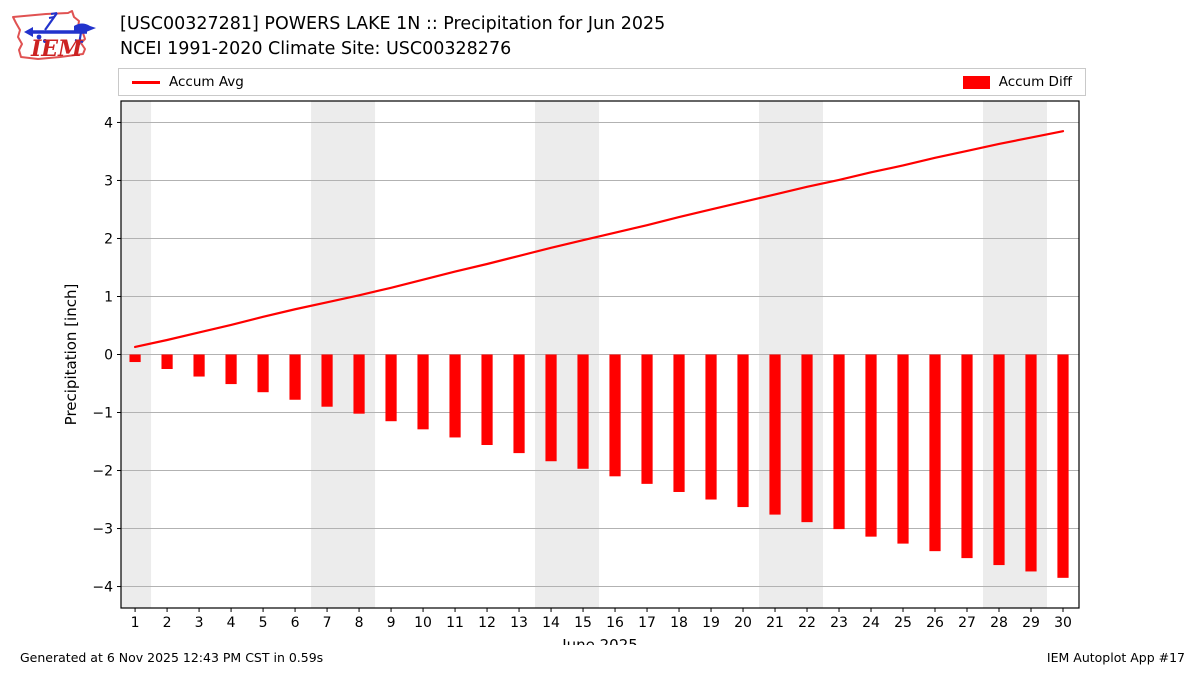 Image resolution: width=1200 pixels, height=675 pixels. I want to click on x-tick-label: 22, so click(807, 623).